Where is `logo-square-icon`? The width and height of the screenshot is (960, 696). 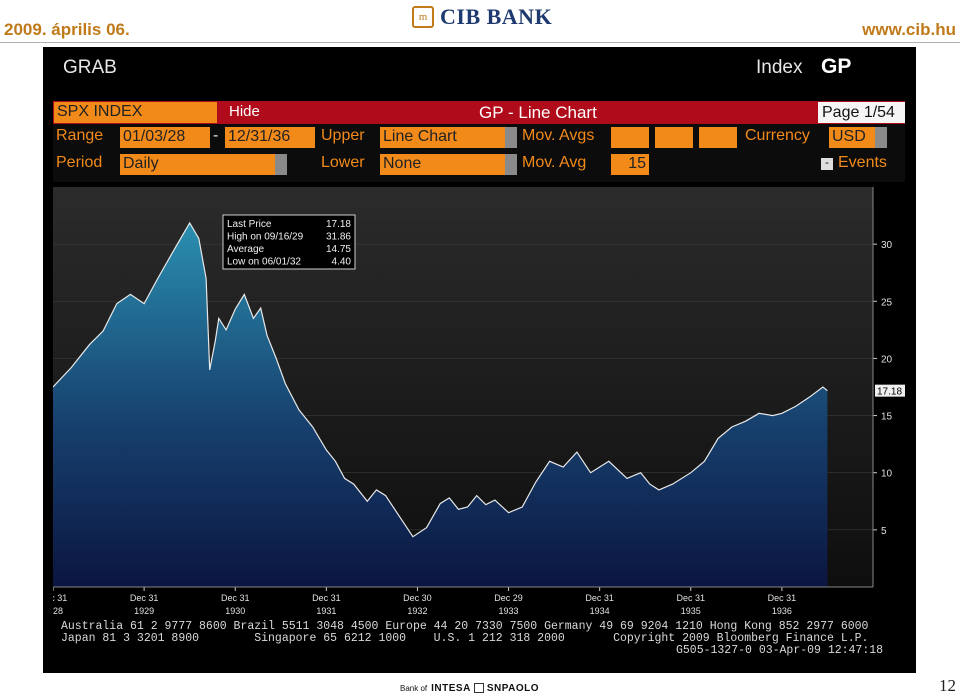 logo-square-icon is located at coordinates (478, 688).